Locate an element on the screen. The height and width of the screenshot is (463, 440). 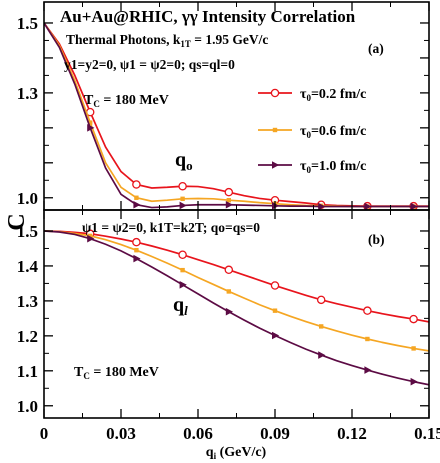
legend: τ0=0.2 fm/c τ0=0.6 fm/c τ0=1.0 fm/c is located at coordinates (312, 131).